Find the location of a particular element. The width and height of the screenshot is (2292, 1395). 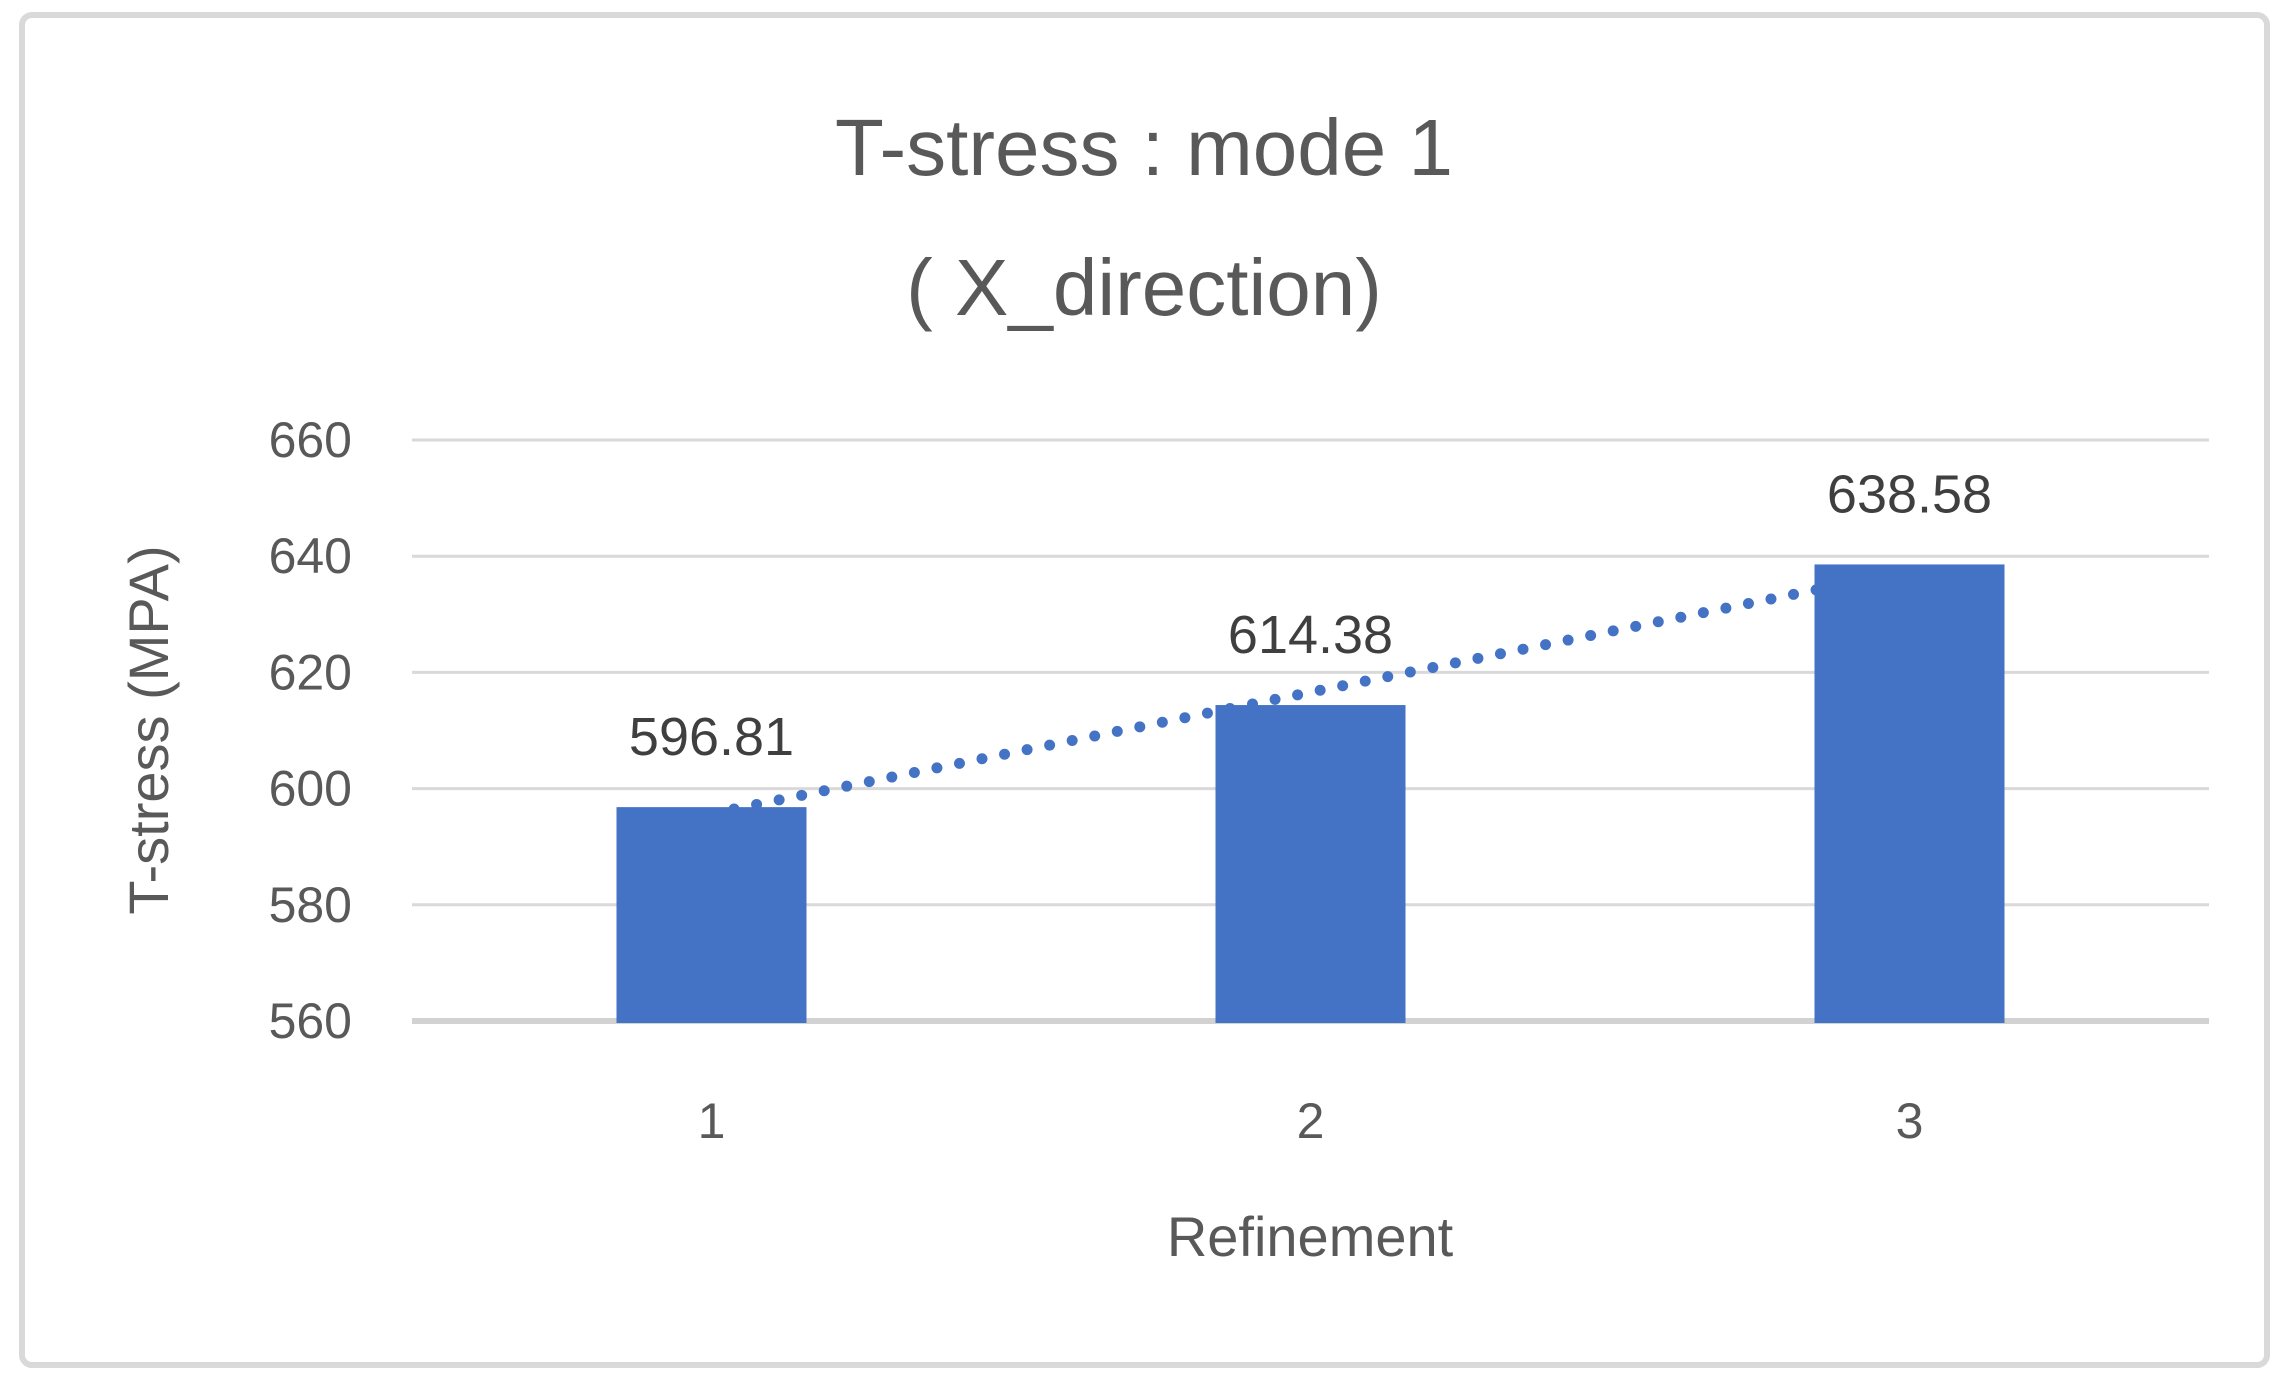

x-category-label: 2 is located at coordinates (1311, 1121).